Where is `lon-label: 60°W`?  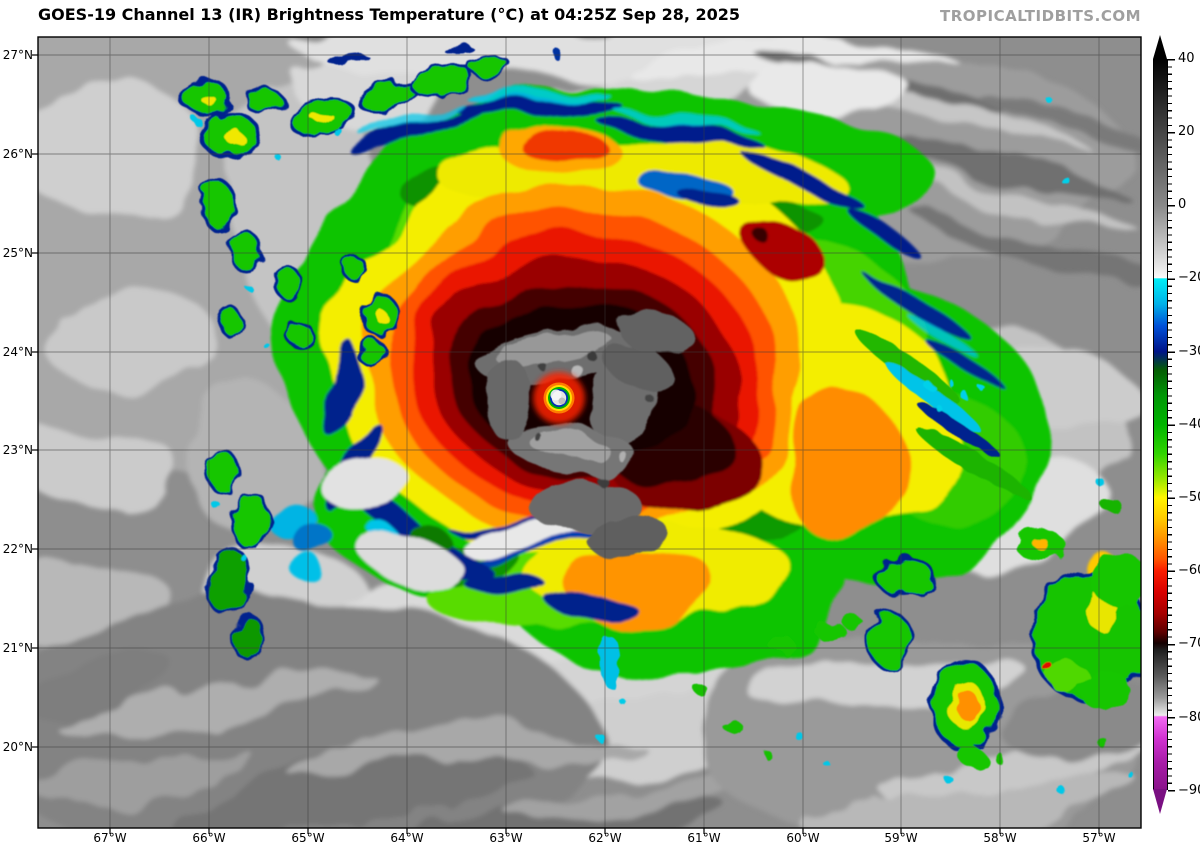 lon-label: 60°W is located at coordinates (803, 838).